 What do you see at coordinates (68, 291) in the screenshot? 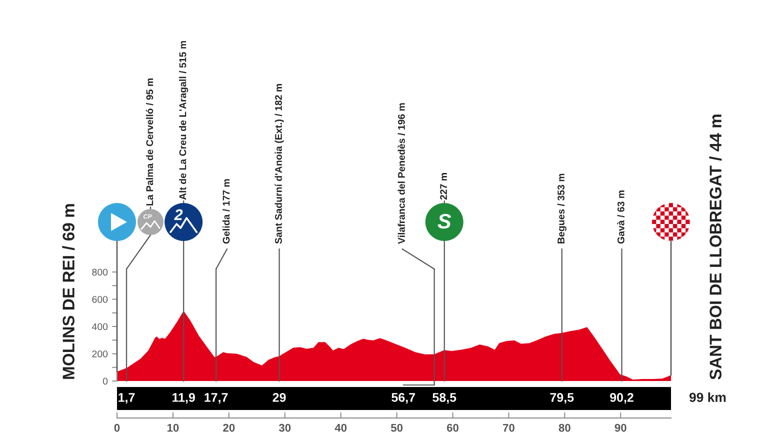
I see `annotation: MOLINS DE REI / 69 m` at bounding box center [68, 291].